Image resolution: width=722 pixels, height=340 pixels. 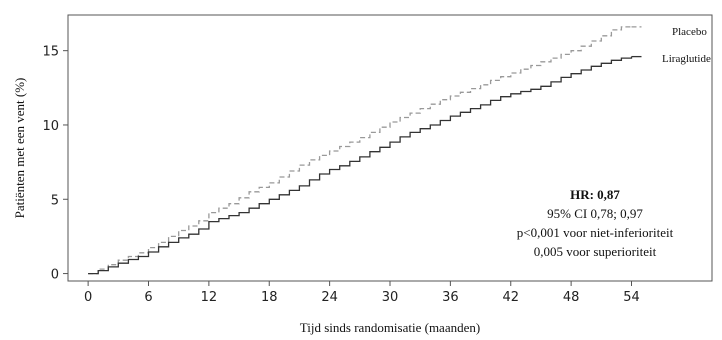 I want to click on x-tick-label-6: 6, so click(x=148, y=297).